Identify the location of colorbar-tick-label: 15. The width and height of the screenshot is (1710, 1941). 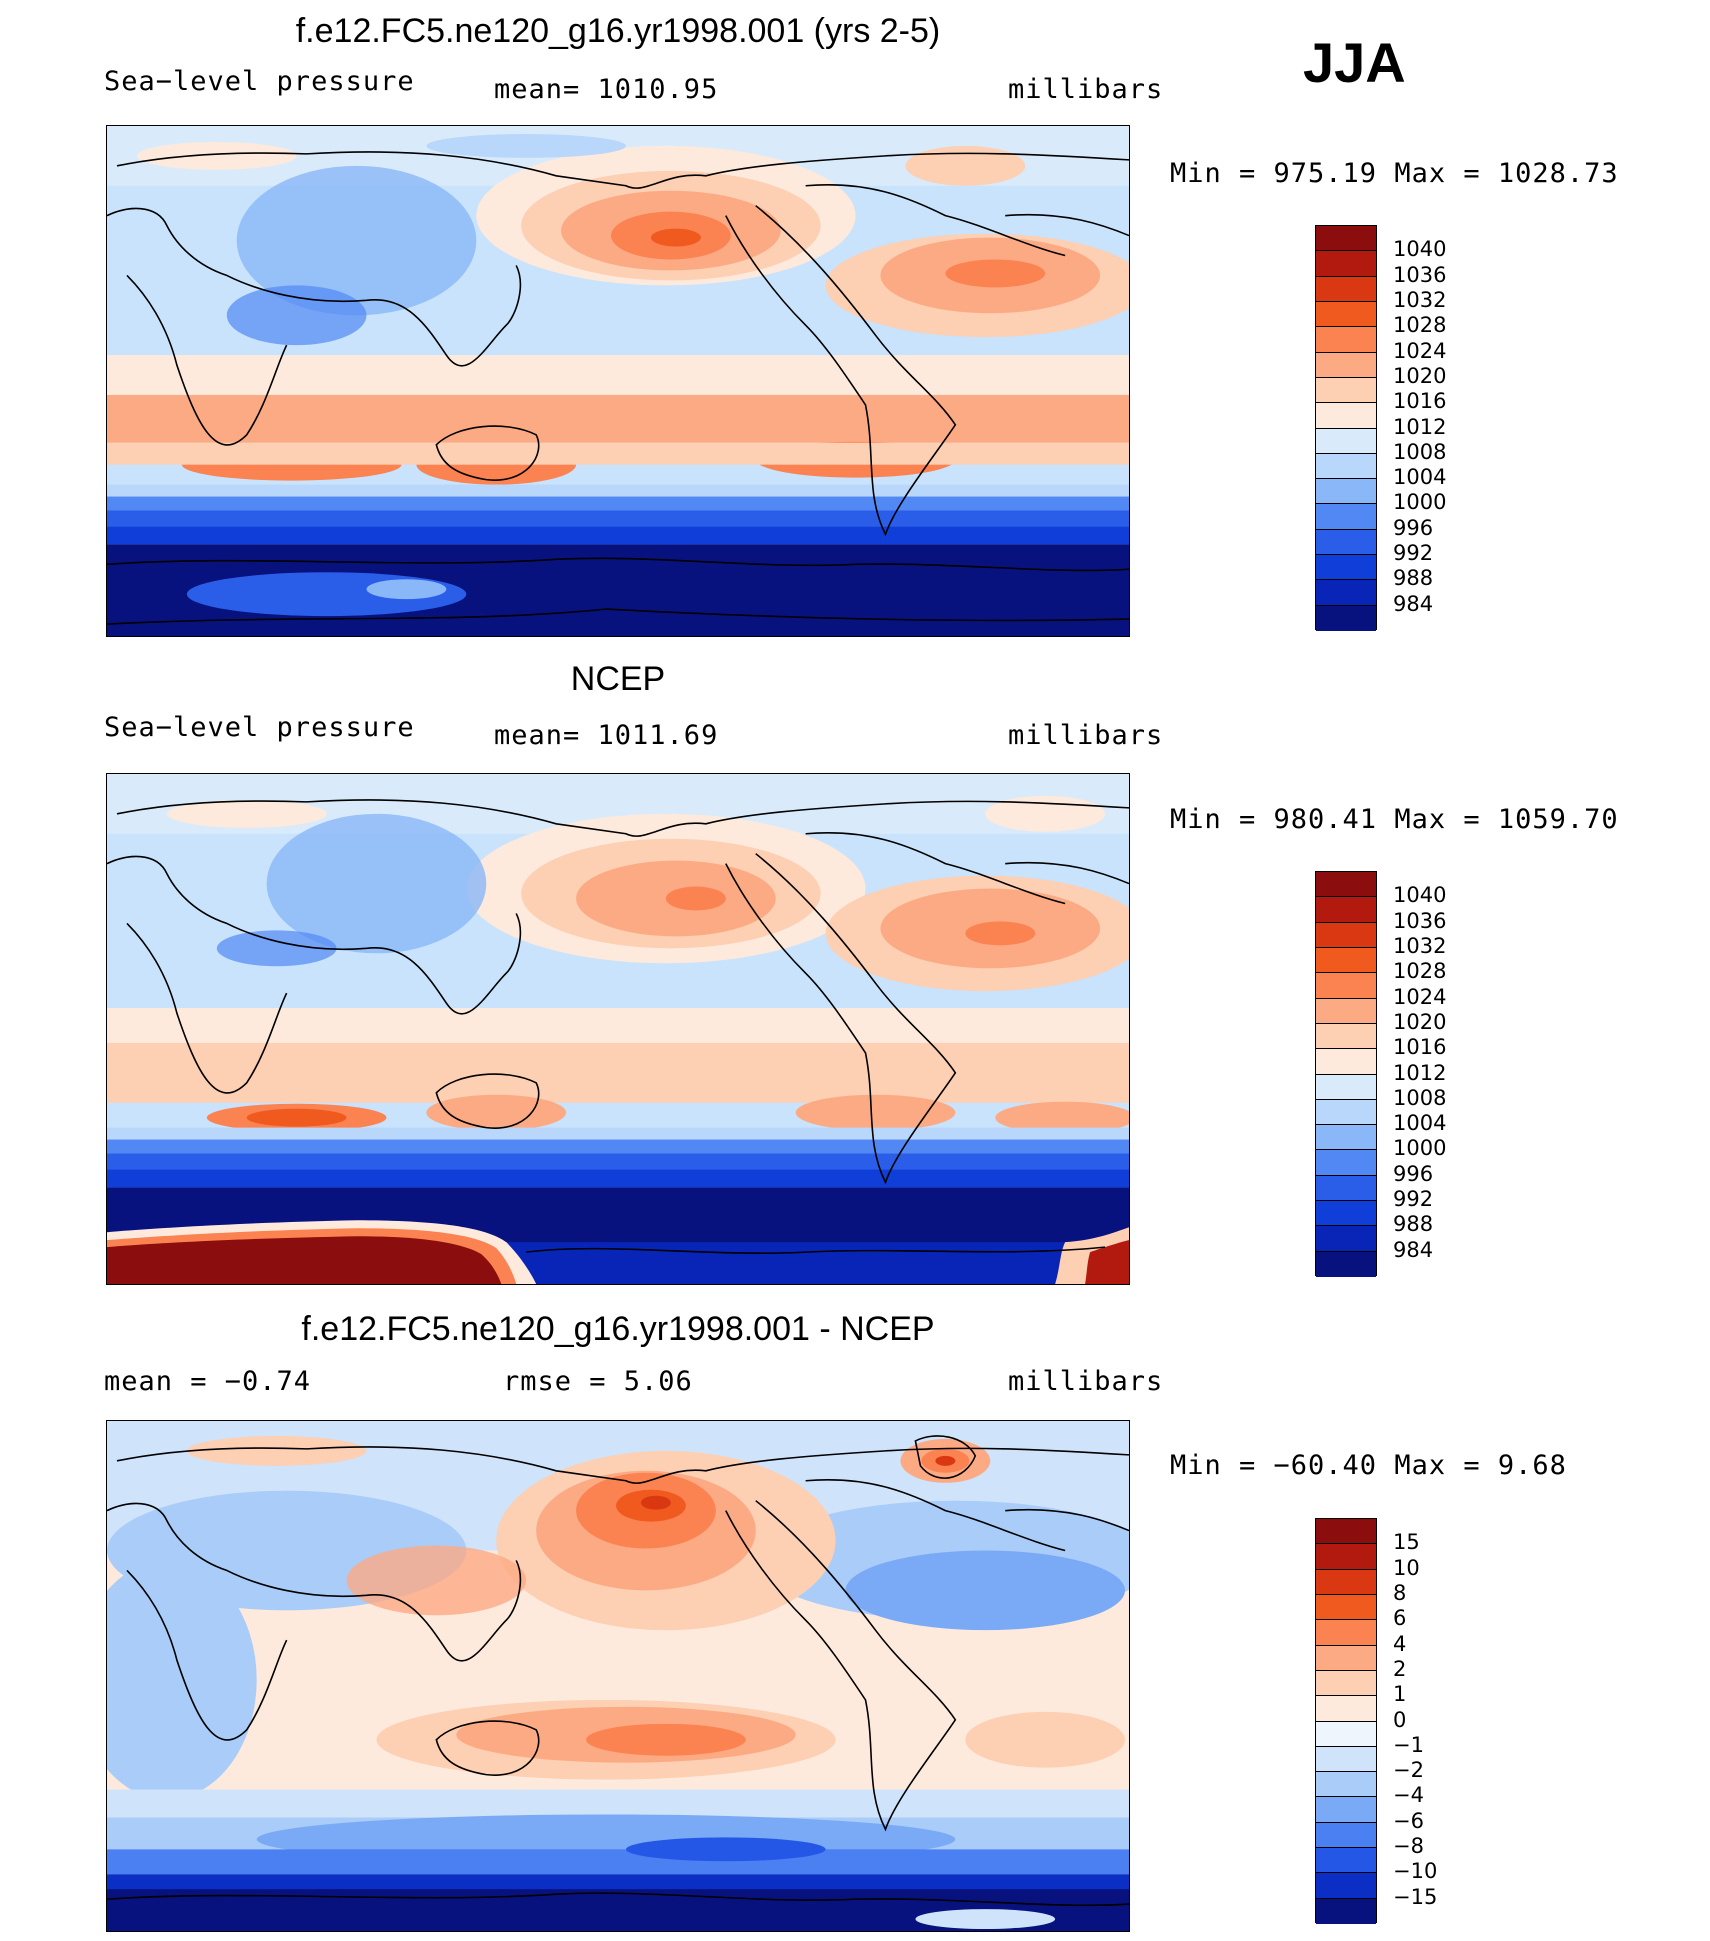
(1406, 1542).